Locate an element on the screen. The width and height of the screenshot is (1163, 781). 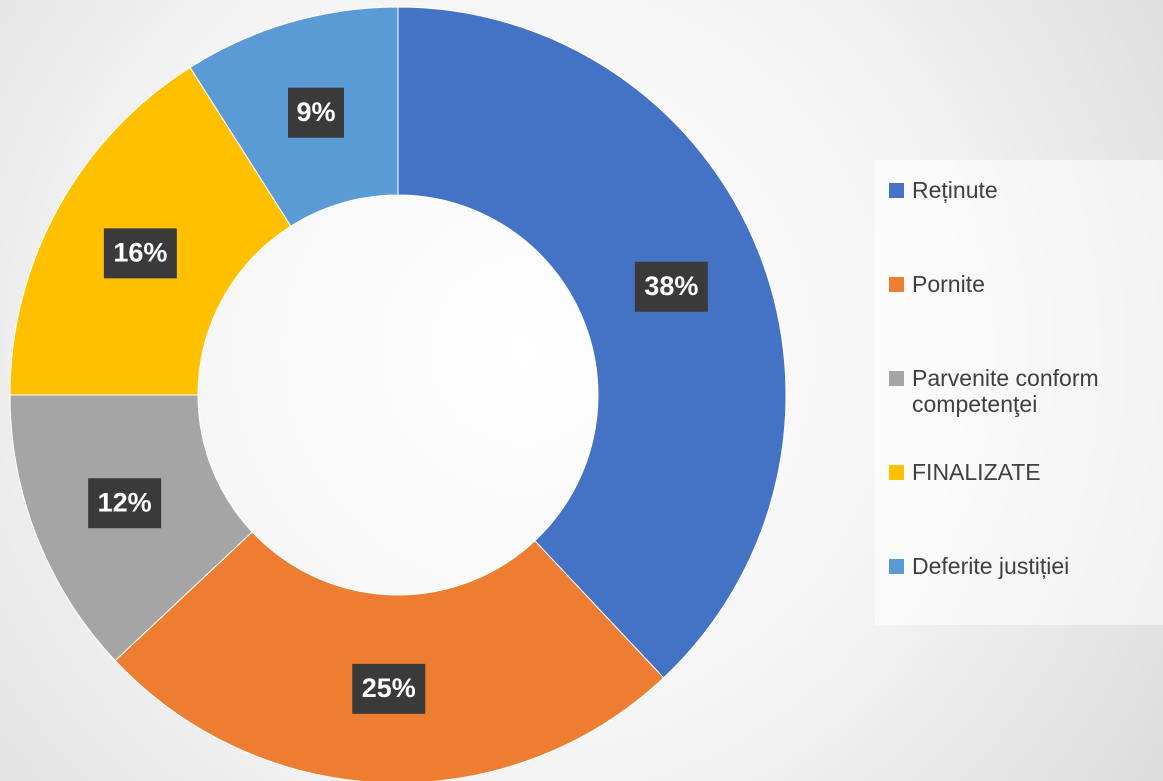
legend-item: FINALIZATE is located at coordinates (1024, 472).